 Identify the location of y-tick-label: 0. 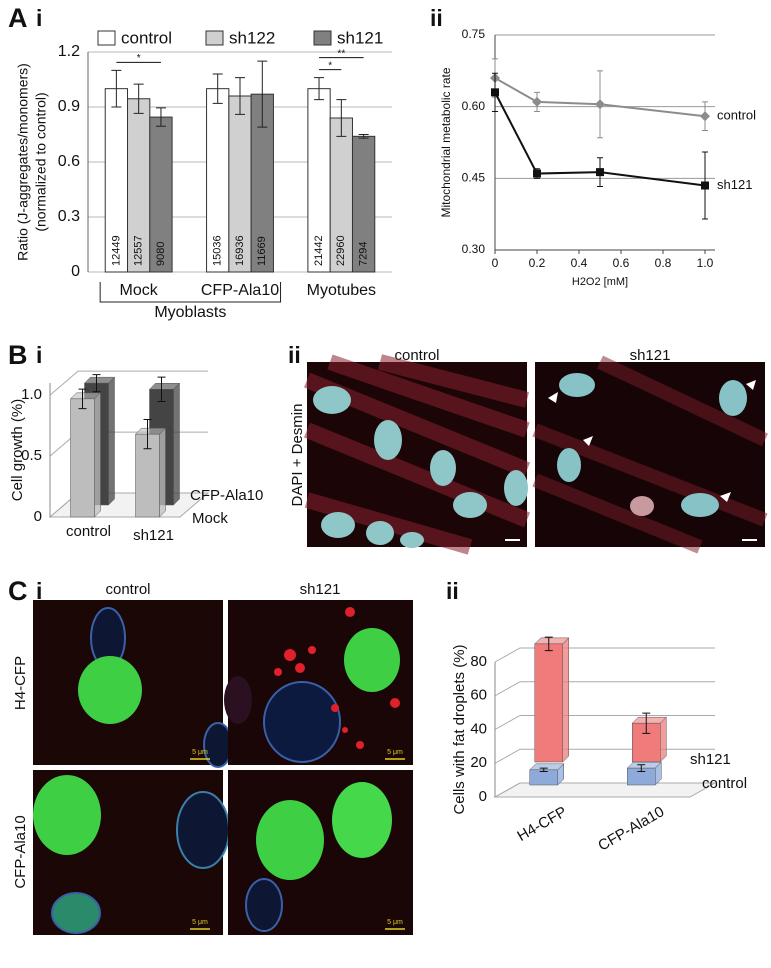
(38, 516).